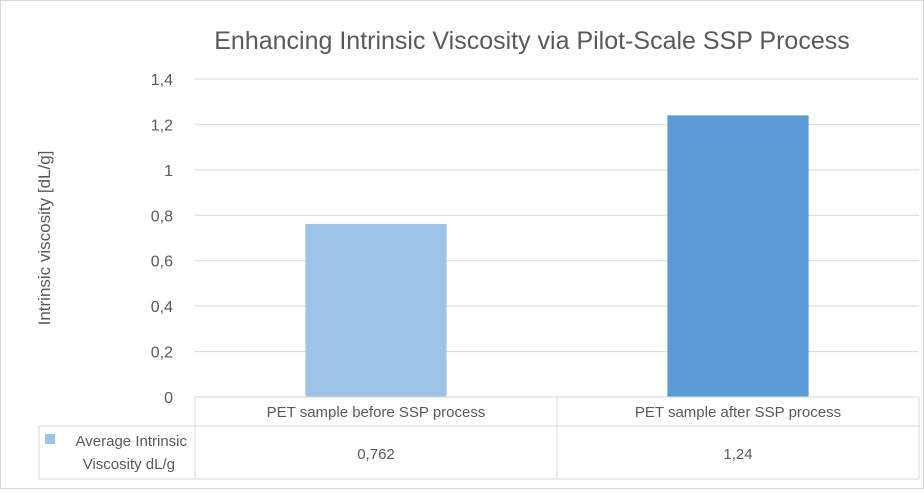 This screenshot has width=924, height=493. Describe the element at coordinates (376, 412) in the screenshot. I see `x-category-label: PET sample before SSP process` at that location.